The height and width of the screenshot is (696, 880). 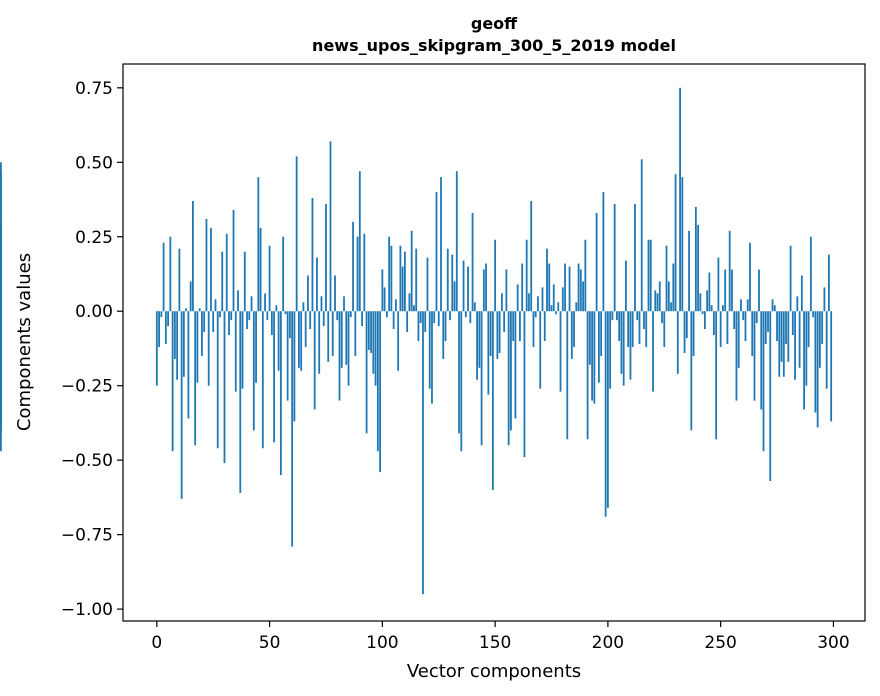 What do you see at coordinates (94, 89) in the screenshot?
I see `y-tick-label: 0.75` at bounding box center [94, 89].